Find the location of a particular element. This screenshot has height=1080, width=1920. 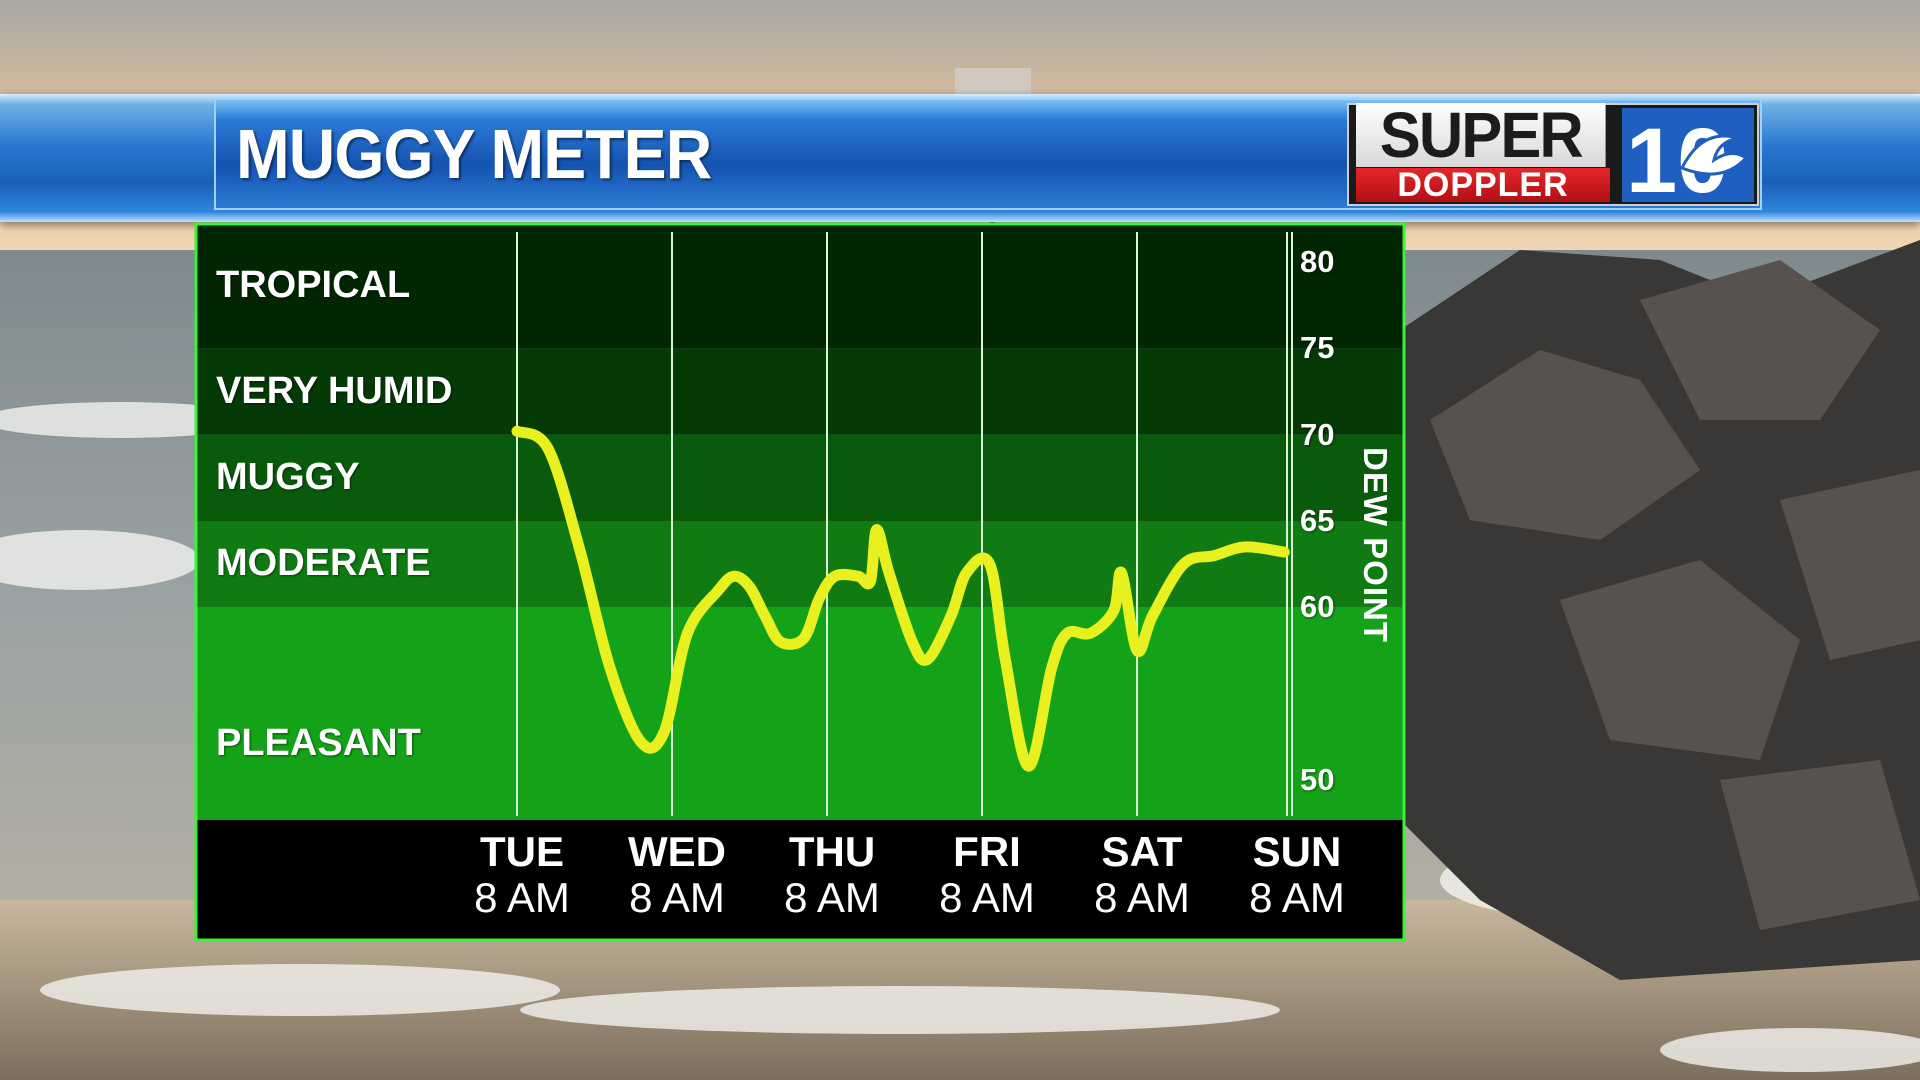

band-moderate is located at coordinates (800, 564).